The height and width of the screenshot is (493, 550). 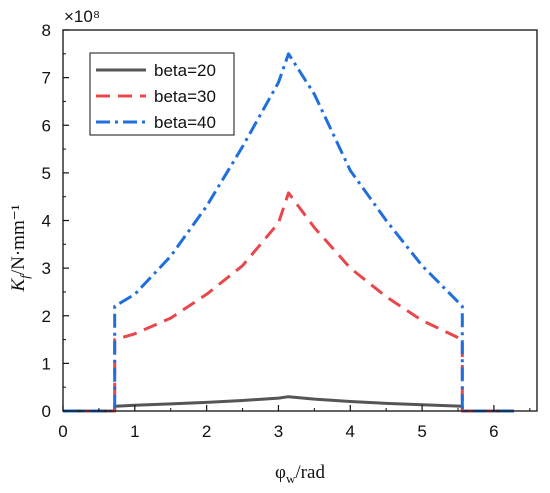 What do you see at coordinates (206, 431) in the screenshot?
I see `x-tick-label: 2` at bounding box center [206, 431].